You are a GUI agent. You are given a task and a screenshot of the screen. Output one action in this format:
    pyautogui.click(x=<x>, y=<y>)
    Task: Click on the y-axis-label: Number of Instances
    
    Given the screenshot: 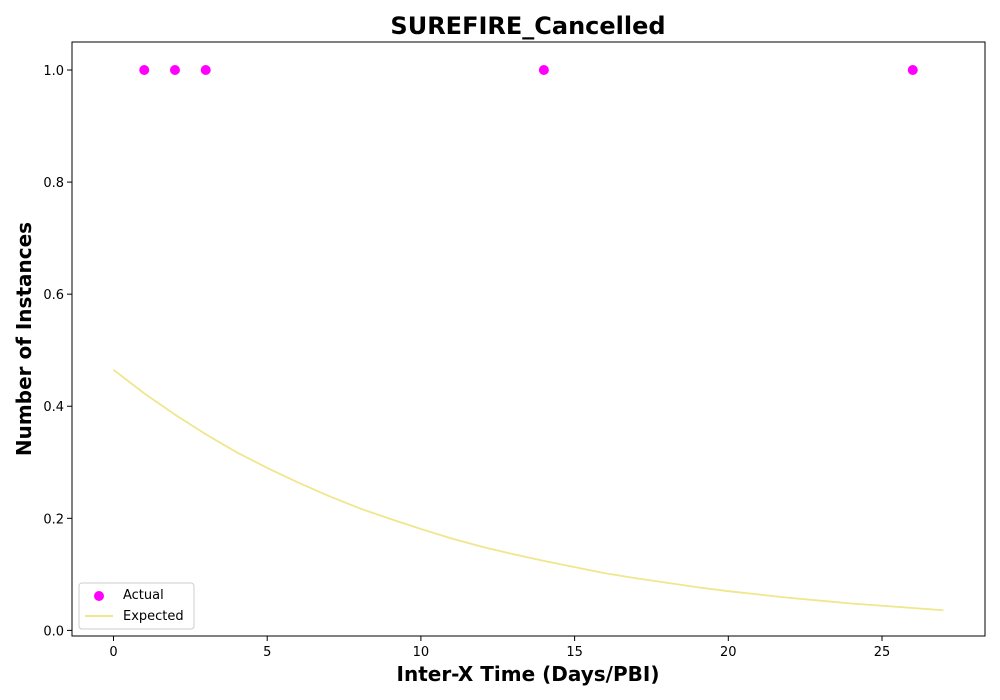 What is the action you would take?
    pyautogui.click(x=24, y=339)
    